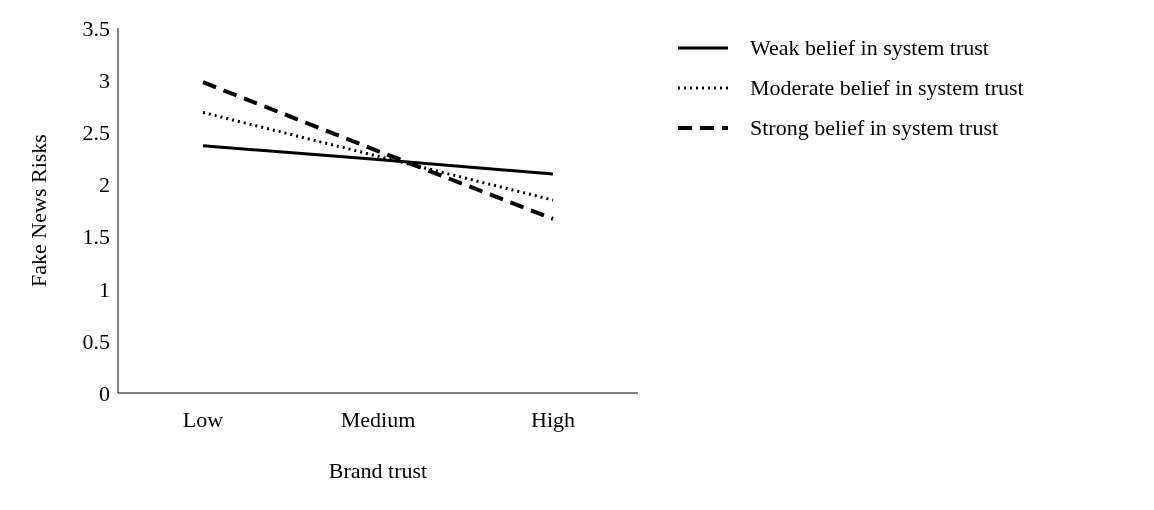 The image size is (1154, 510). I want to click on x-tick-label: High, so click(553, 419).